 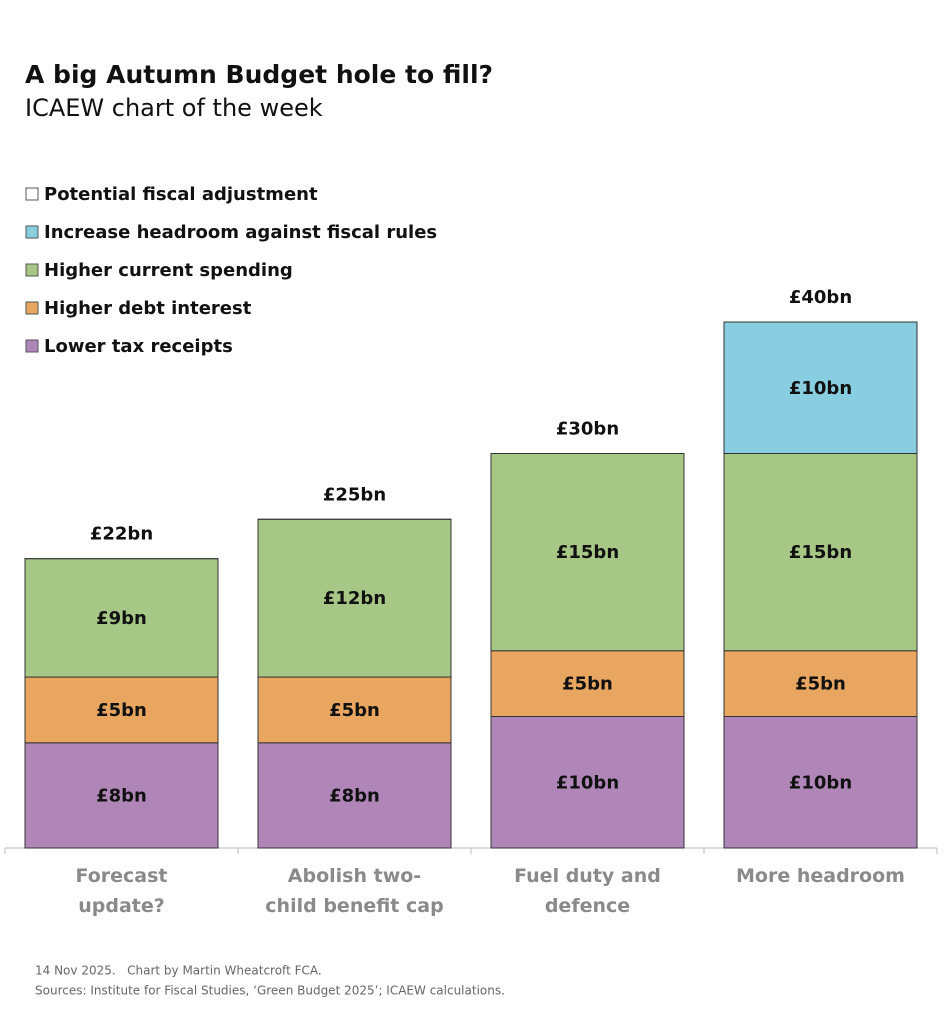 What do you see at coordinates (354, 494) in the screenshot?
I see `total-label: £25bn` at bounding box center [354, 494].